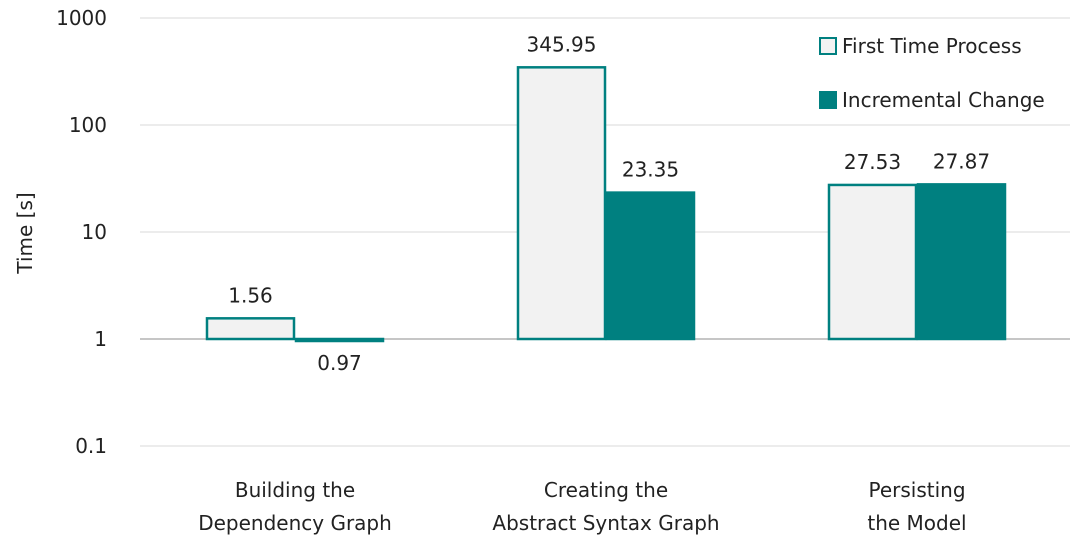 The width and height of the screenshot is (1087, 538). What do you see at coordinates (605, 523) in the screenshot?
I see `x-category-label: Abstract Syntax Graph` at bounding box center [605, 523].